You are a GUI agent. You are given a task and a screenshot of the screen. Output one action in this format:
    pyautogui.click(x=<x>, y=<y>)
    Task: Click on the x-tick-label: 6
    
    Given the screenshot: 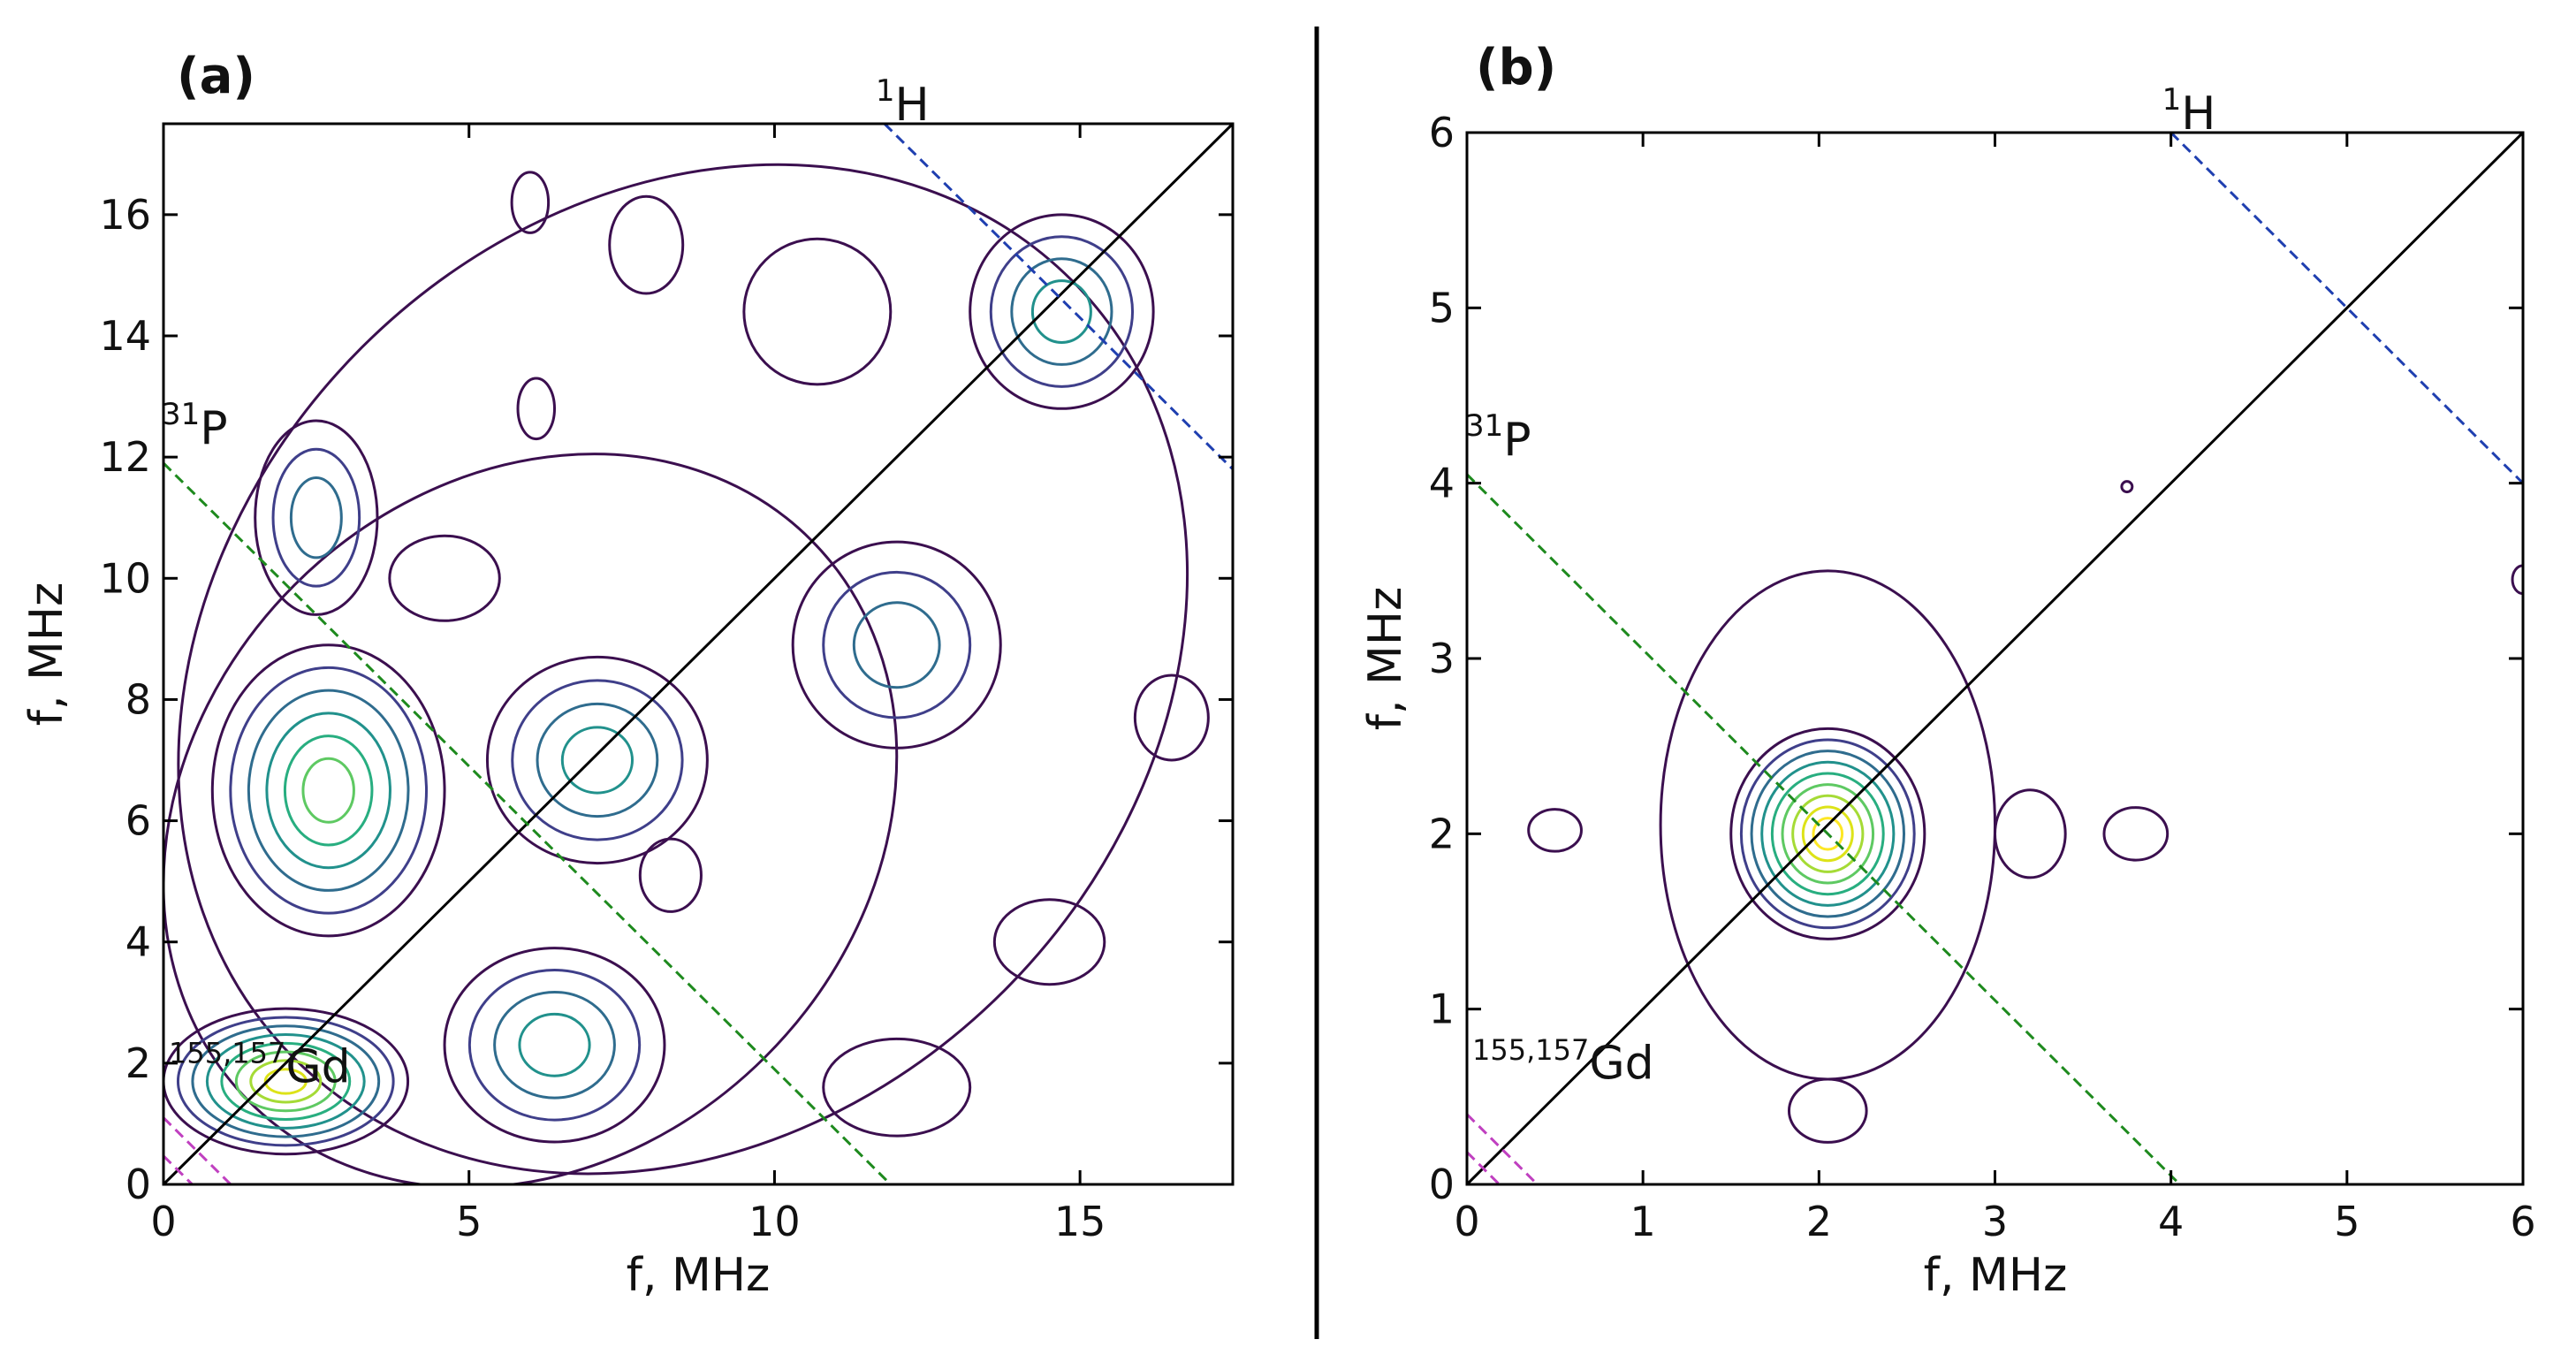 What is the action you would take?
    pyautogui.click(x=2522, y=1221)
    